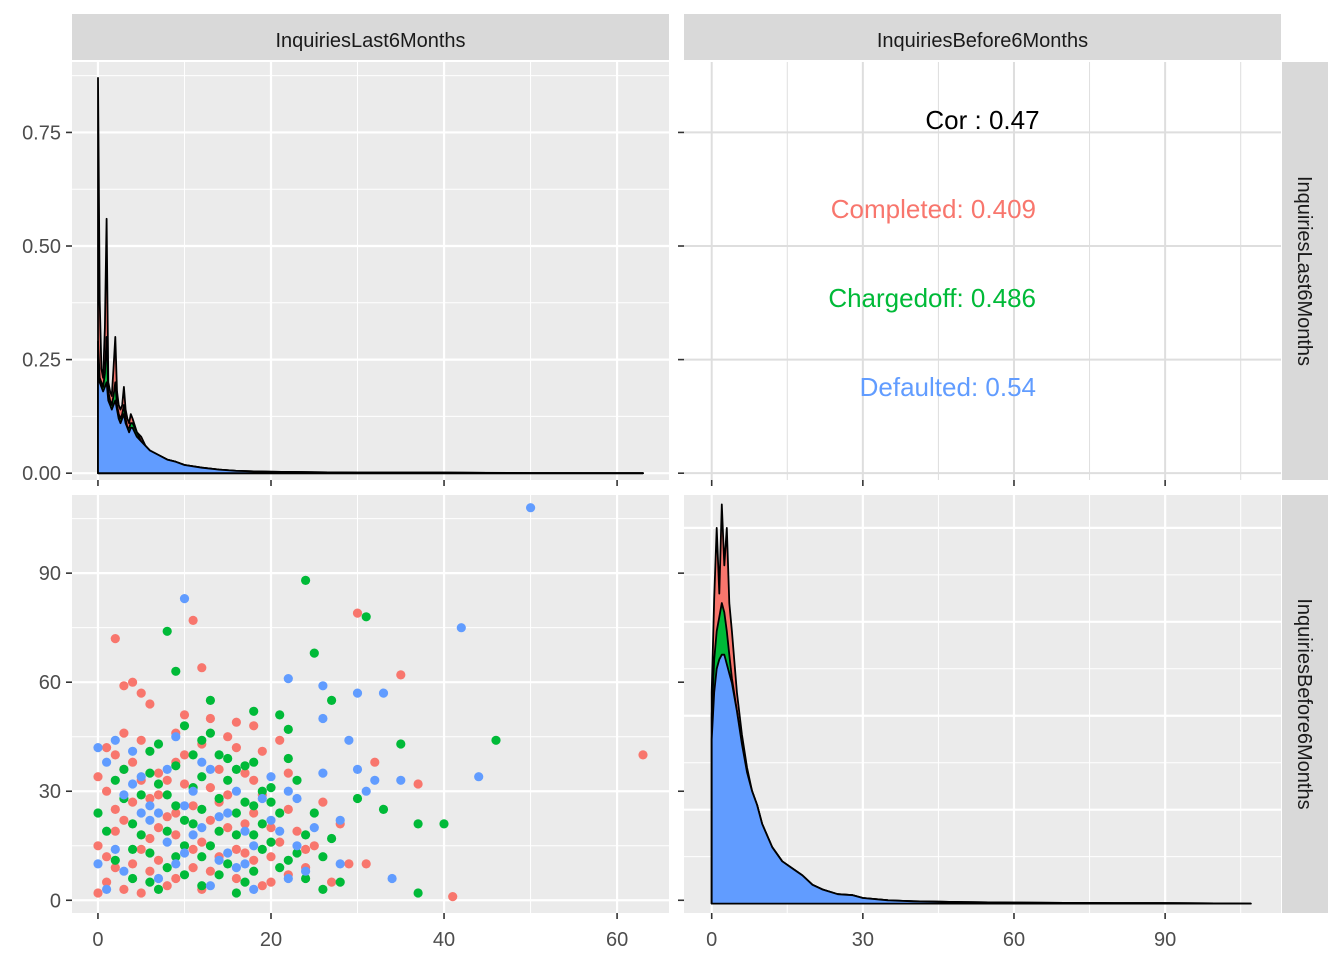 This screenshot has width=1344, height=960. What do you see at coordinates (863, 940) in the screenshot?
I see `x-tick-label-col2: 30` at bounding box center [863, 940].